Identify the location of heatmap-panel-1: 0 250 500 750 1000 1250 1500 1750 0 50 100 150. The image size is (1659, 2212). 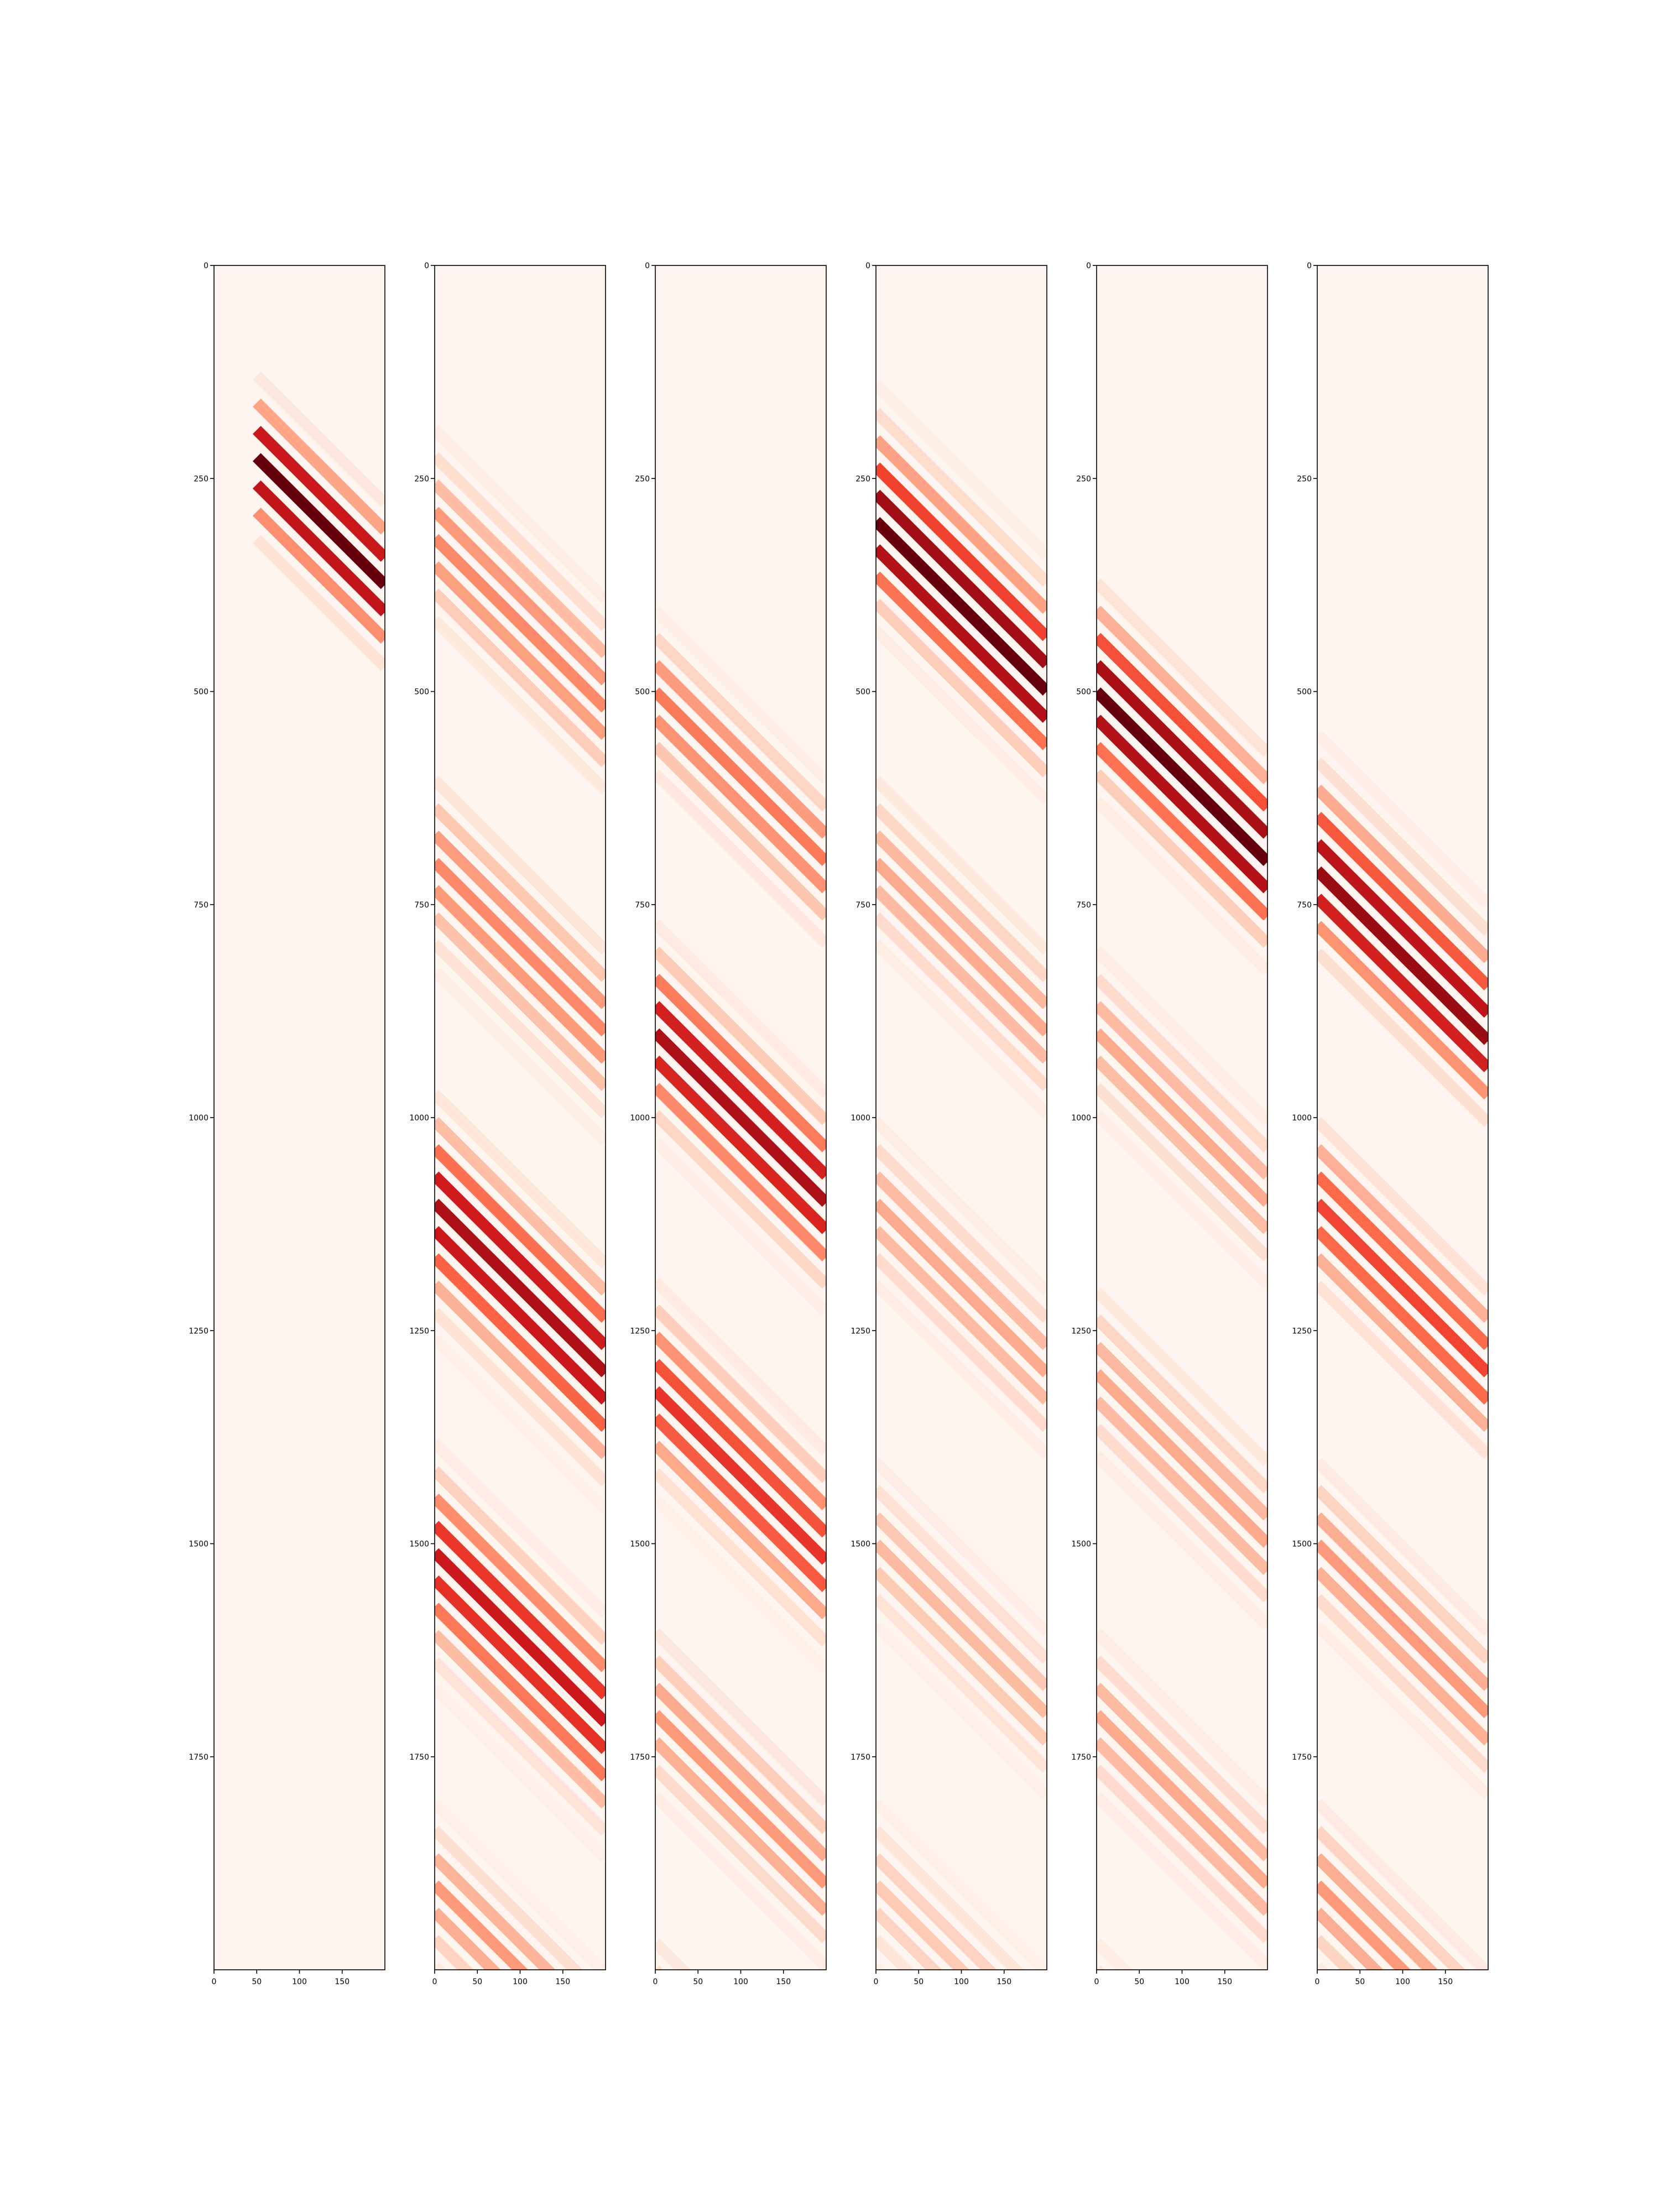
(287, 1124).